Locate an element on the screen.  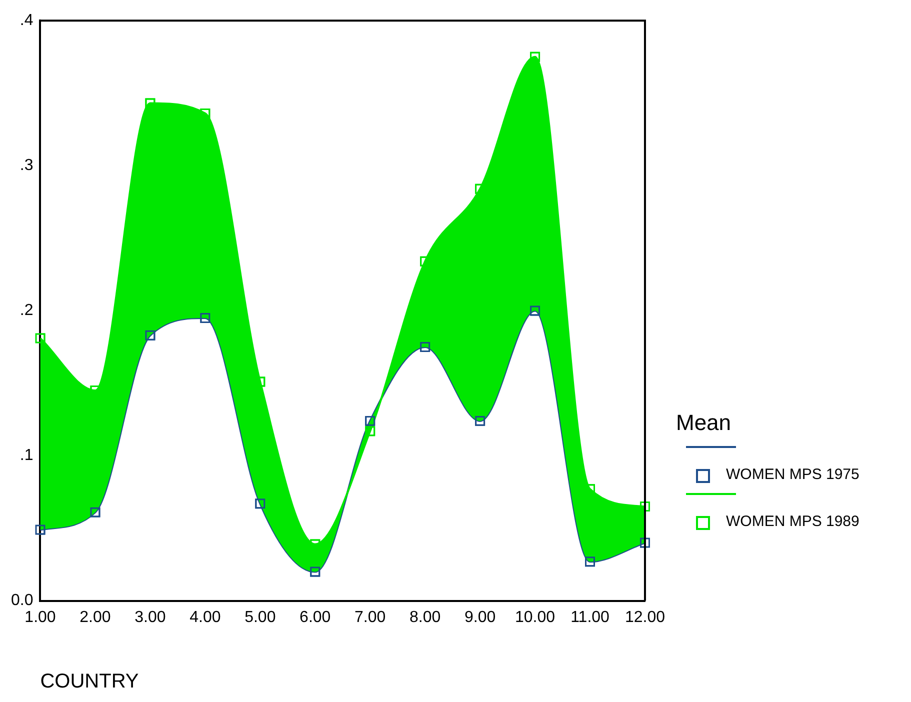
x-tick-label: 5.00 is located at coordinates (260, 617).